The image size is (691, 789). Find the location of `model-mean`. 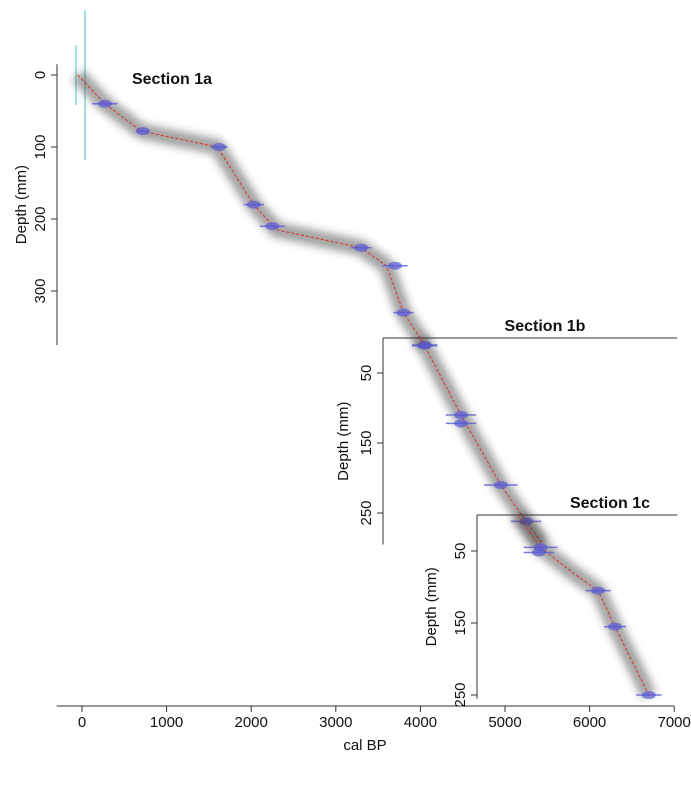

model-mean is located at coordinates (583, 605).